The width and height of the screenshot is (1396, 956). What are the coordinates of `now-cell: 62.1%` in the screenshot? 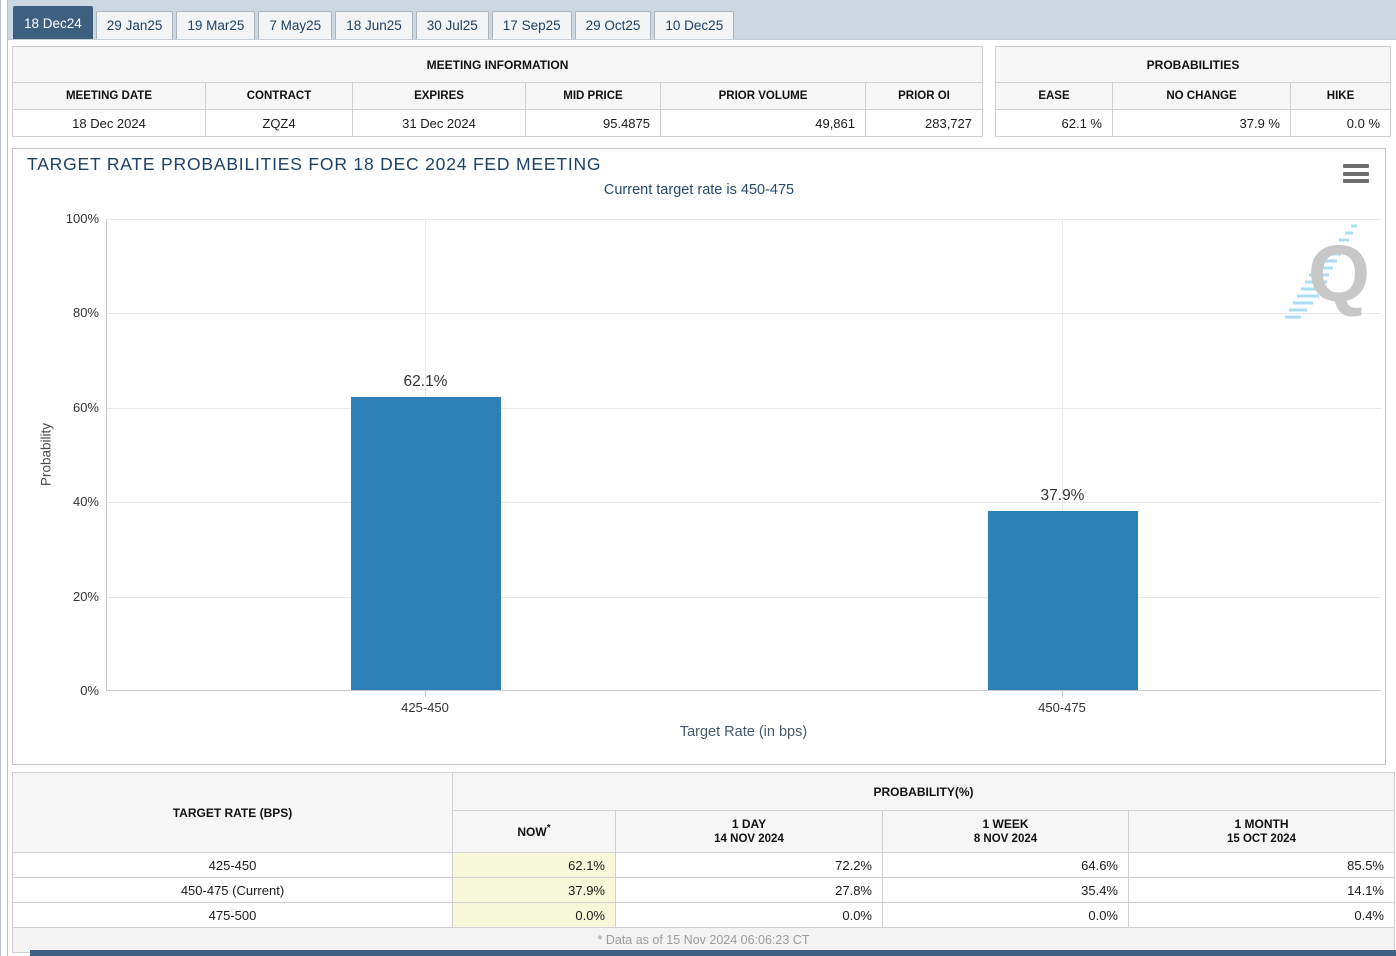 It's located at (534, 865).